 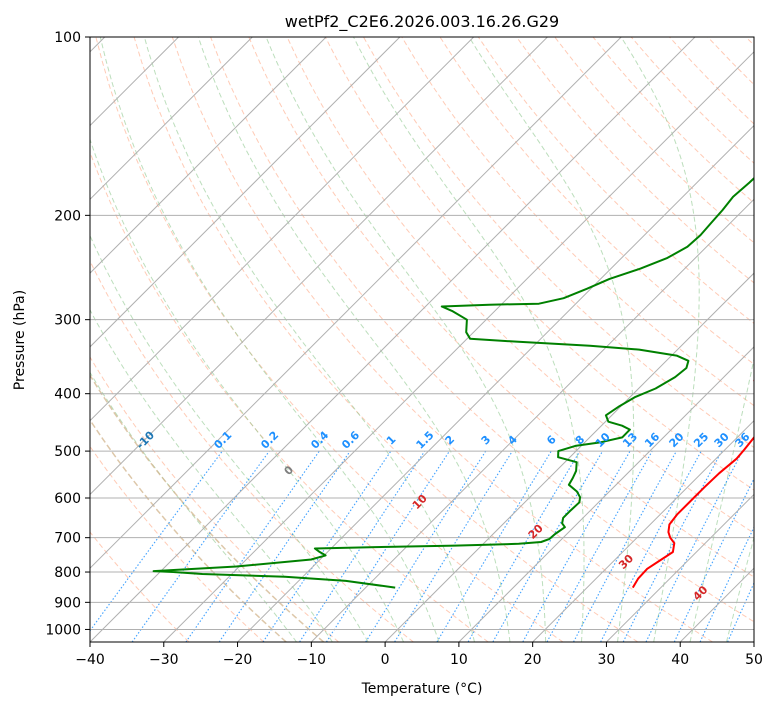 I want to click on x-tick-label: 20, so click(x=533, y=660).